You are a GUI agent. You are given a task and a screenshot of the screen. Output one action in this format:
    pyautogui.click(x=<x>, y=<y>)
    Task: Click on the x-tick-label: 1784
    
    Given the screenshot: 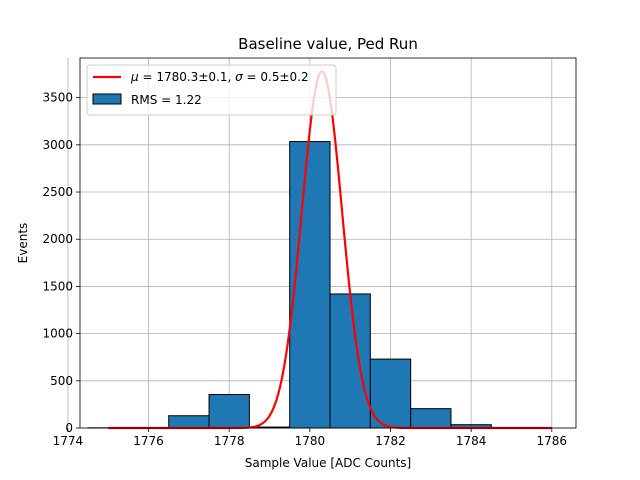 What is the action you would take?
    pyautogui.click(x=471, y=441)
    